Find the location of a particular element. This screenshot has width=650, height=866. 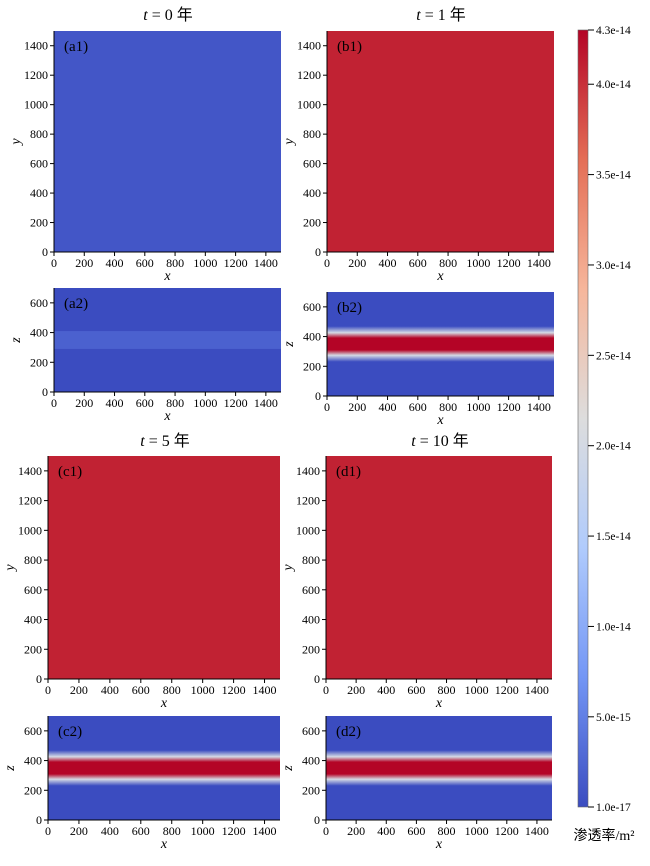

panel-label: (b2) is located at coordinates (349, 308).